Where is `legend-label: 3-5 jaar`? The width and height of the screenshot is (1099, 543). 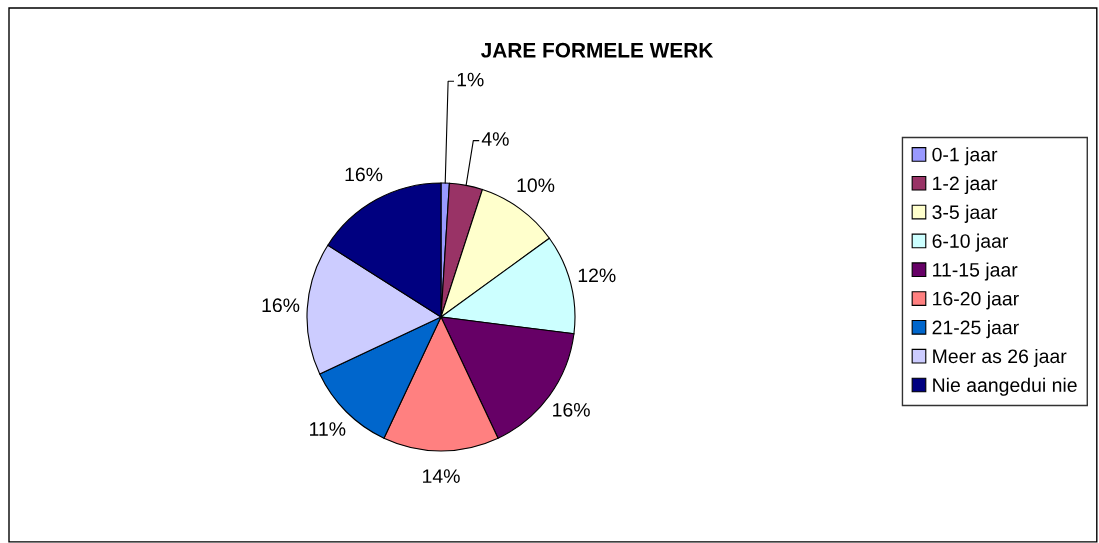 legend-label: 3-5 jaar is located at coordinates (965, 213).